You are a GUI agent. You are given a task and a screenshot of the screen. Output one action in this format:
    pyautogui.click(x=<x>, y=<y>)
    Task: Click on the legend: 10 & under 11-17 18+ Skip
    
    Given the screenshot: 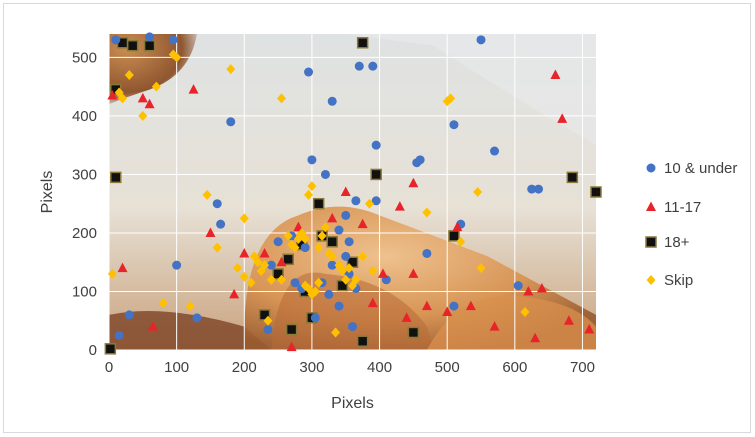 What is the action you would take?
    pyautogui.click(x=691, y=224)
    